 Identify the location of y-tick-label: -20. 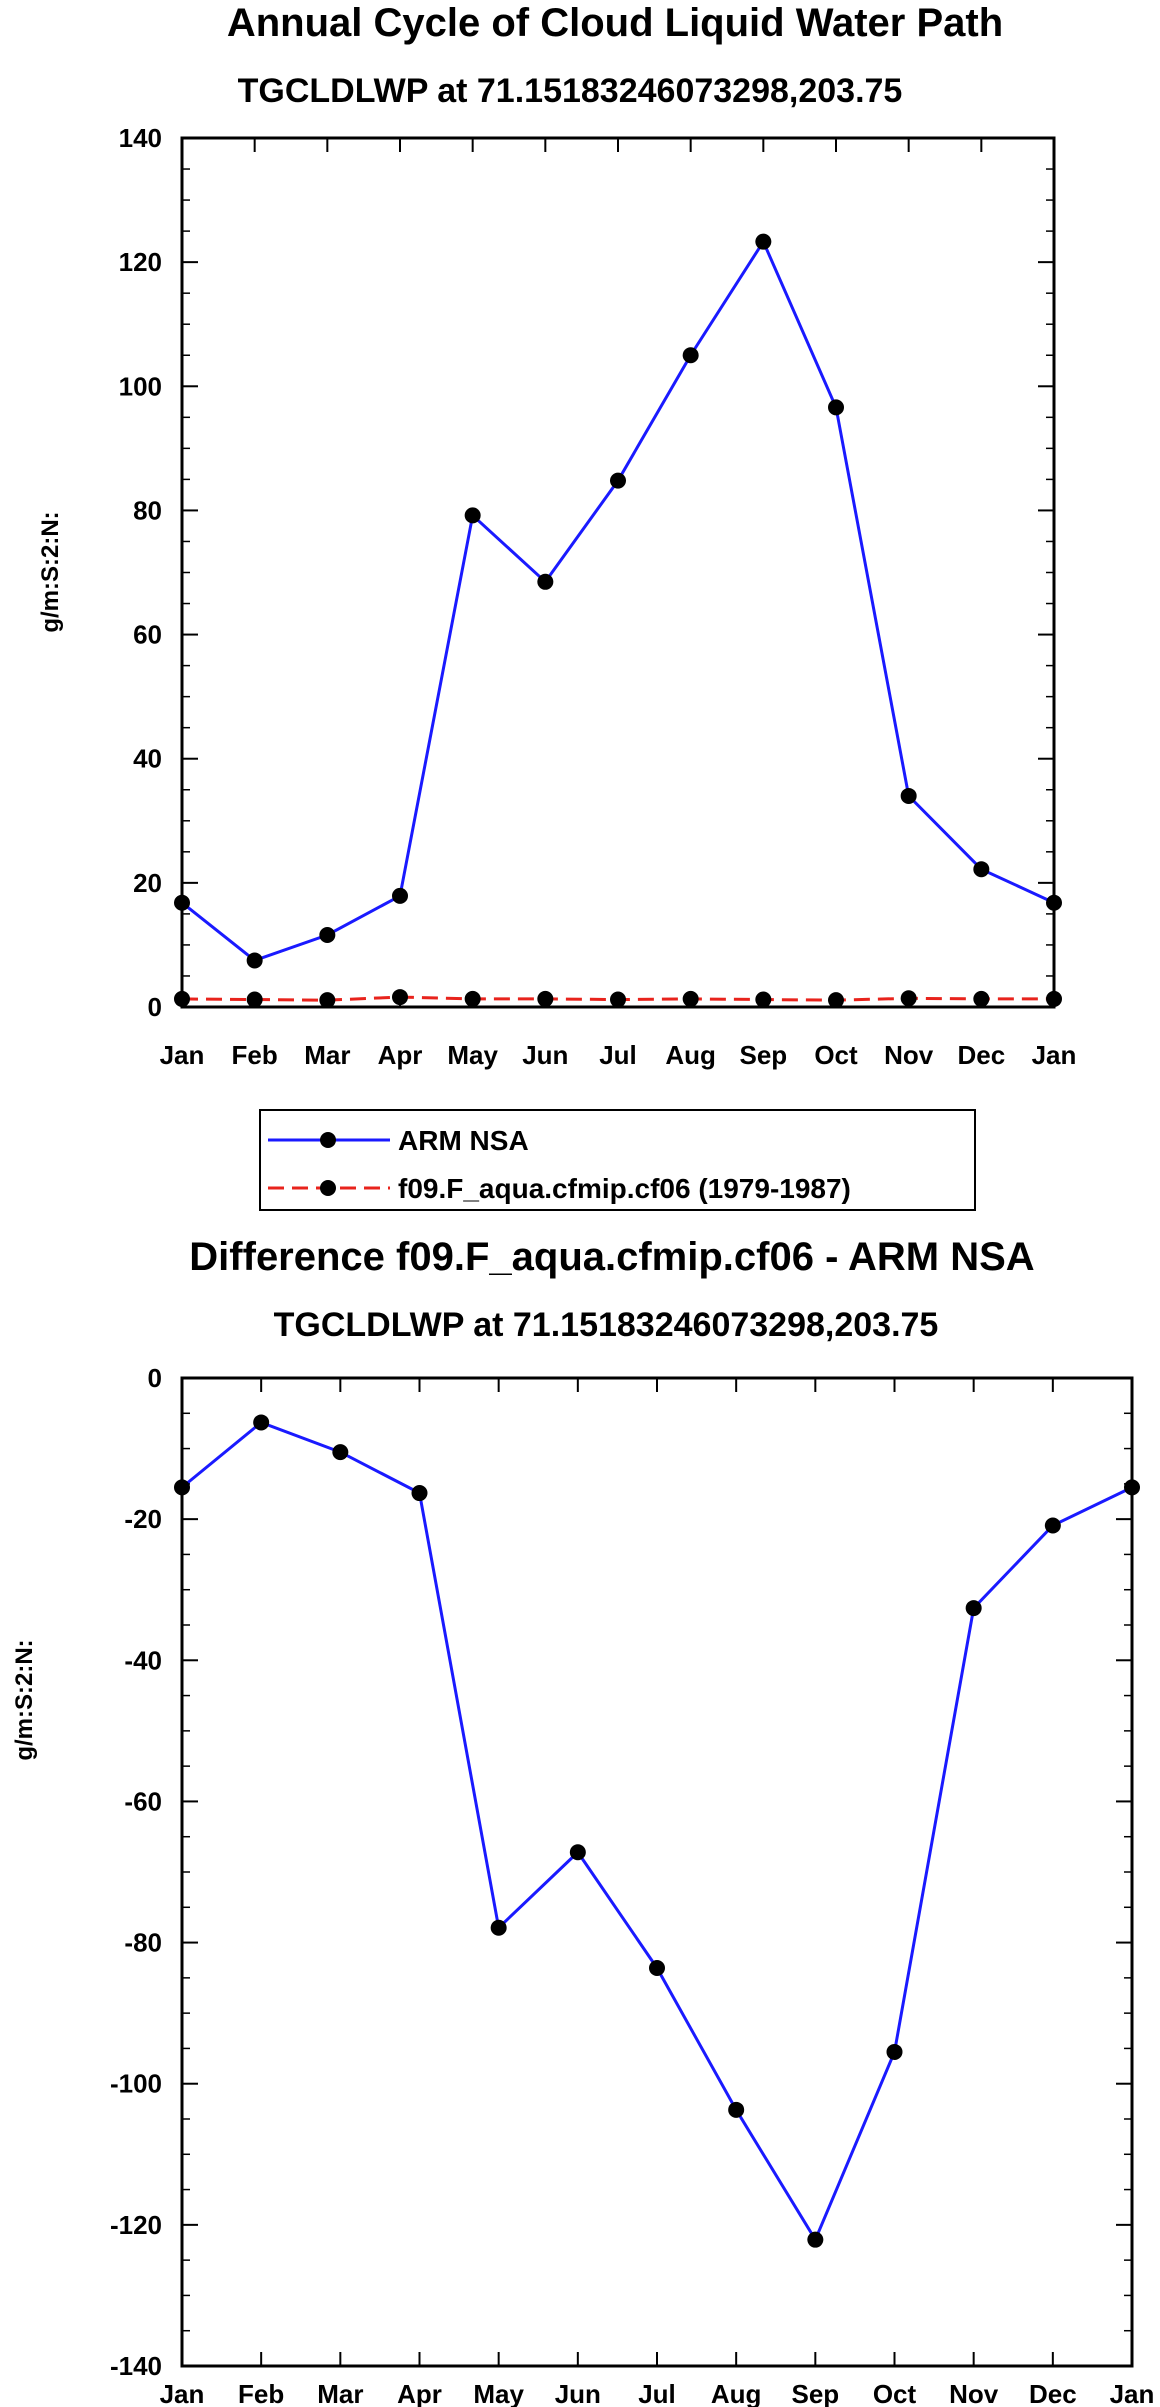
(143, 1519).